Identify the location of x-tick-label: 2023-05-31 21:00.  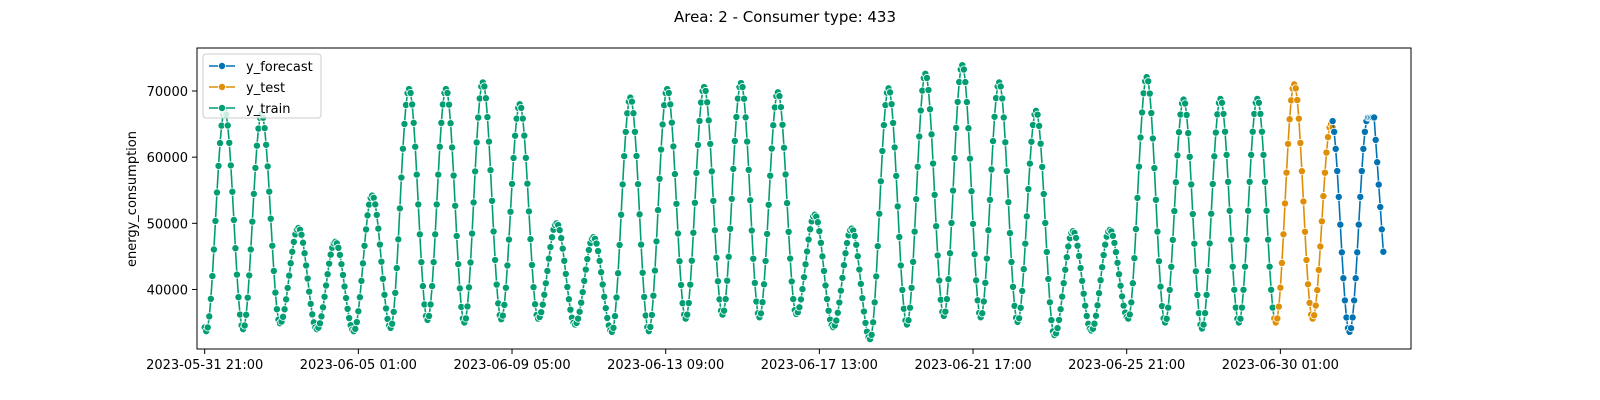
(204, 365).